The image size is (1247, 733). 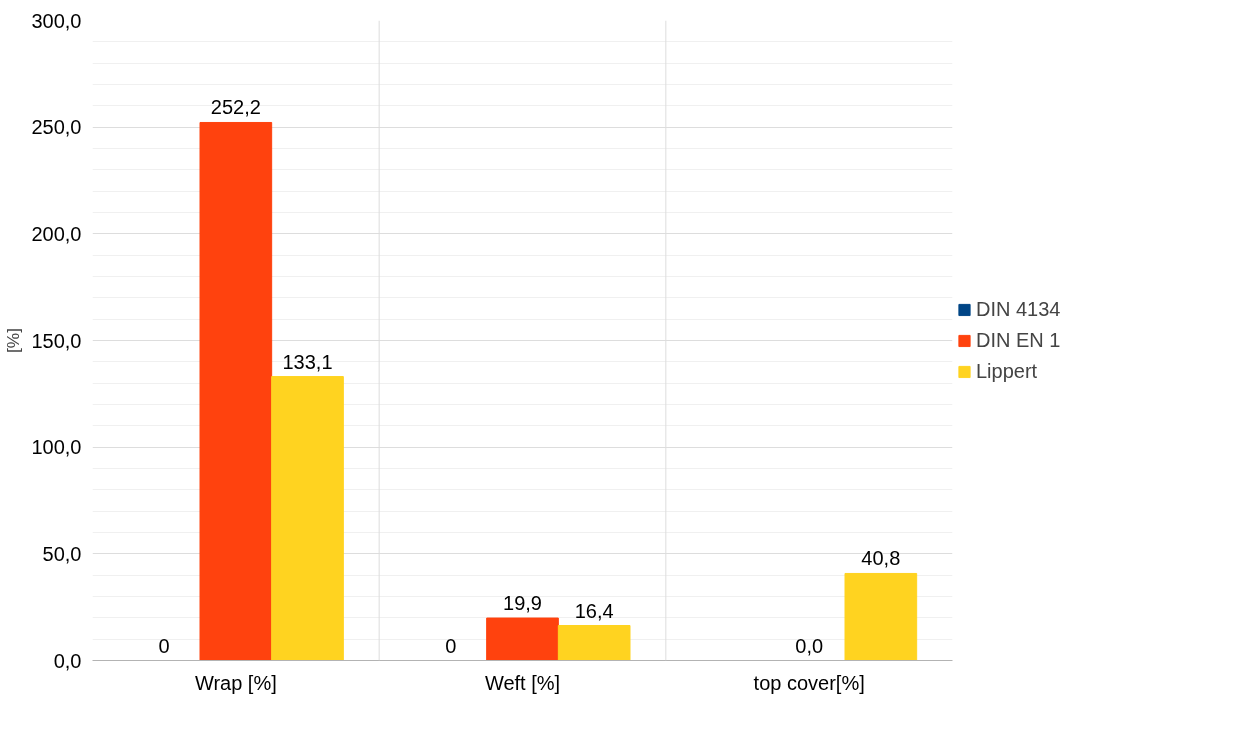 What do you see at coordinates (307, 361) in the screenshot?
I see `data-label: 133,1` at bounding box center [307, 361].